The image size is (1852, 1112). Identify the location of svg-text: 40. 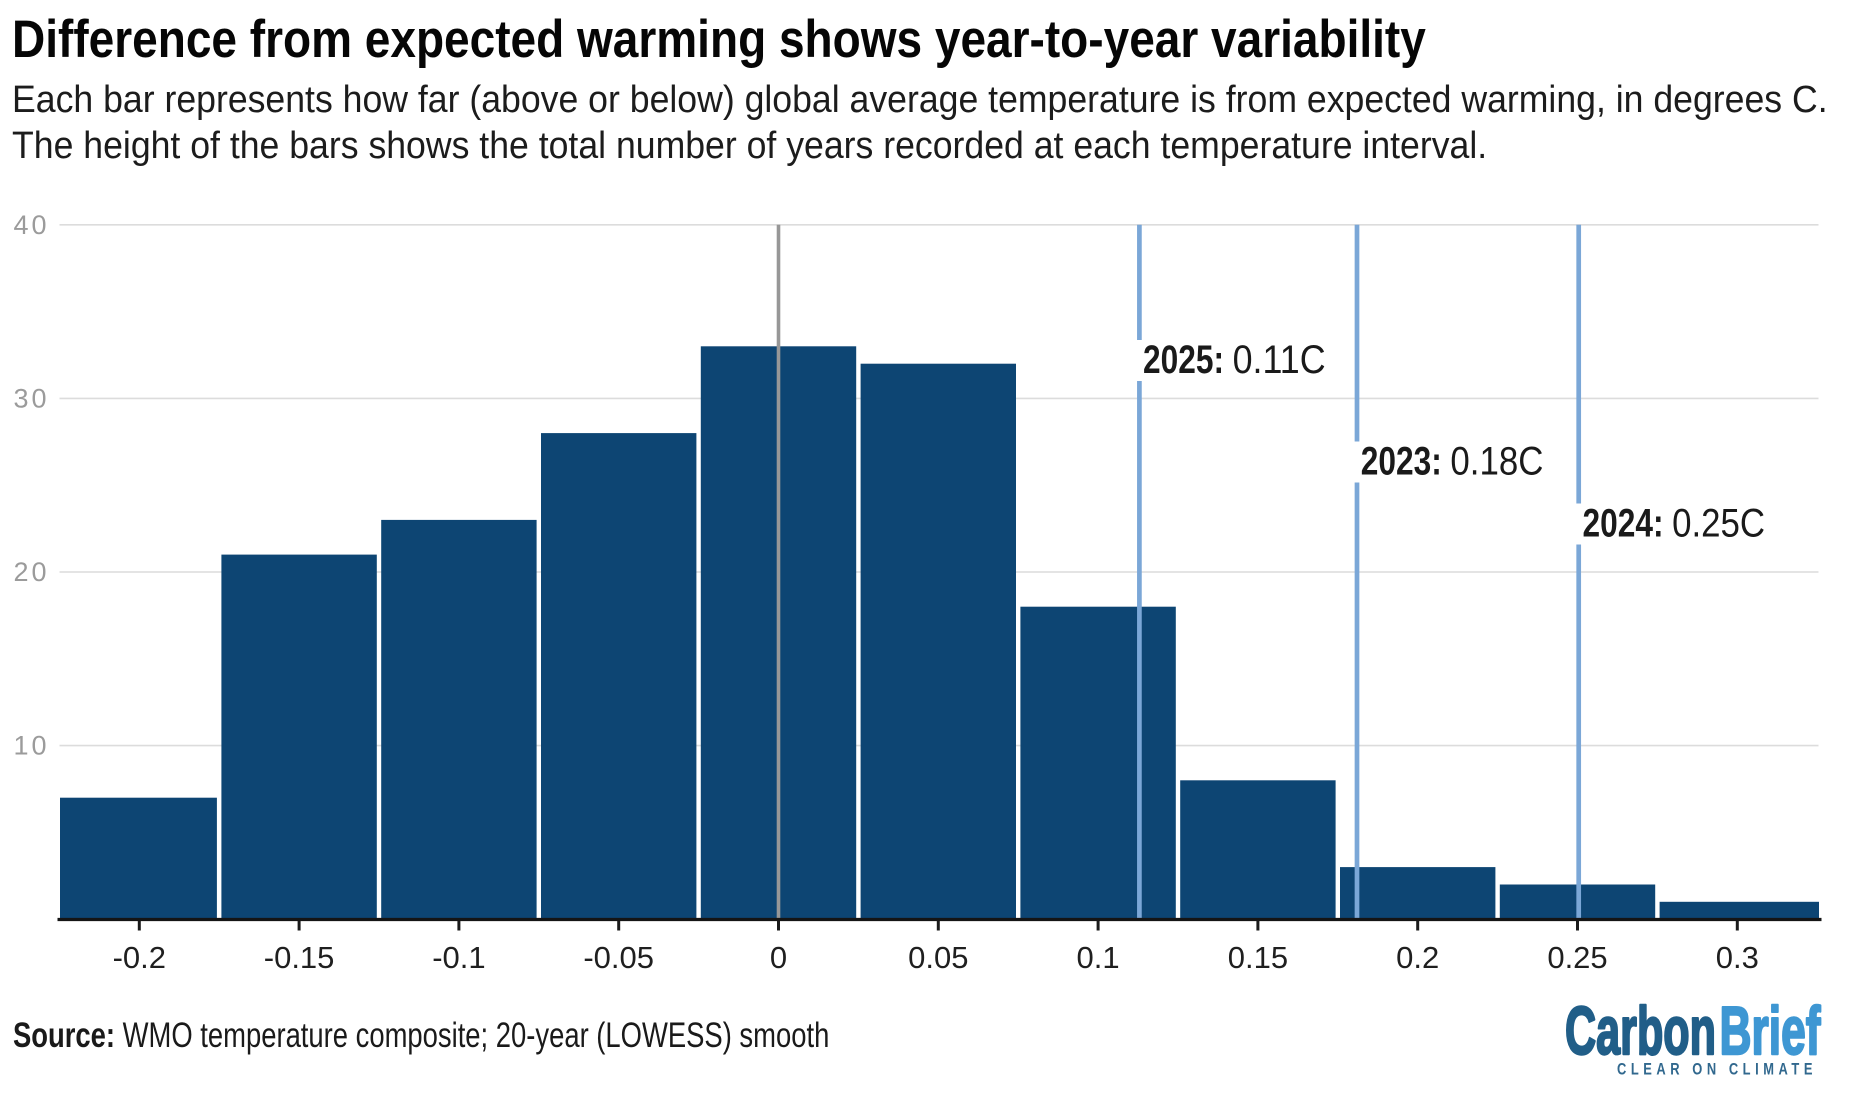
(31, 225).